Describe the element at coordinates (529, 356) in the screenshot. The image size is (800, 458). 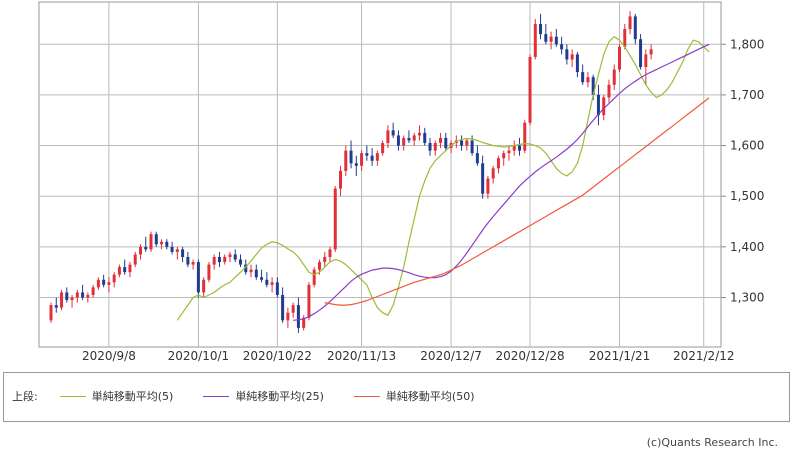
I see `x-tick-label: 2020/12/28` at that location.